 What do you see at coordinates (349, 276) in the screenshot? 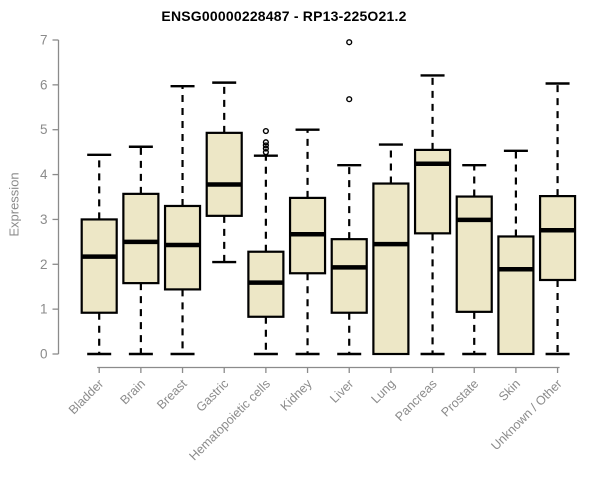
I see `box-liver` at bounding box center [349, 276].